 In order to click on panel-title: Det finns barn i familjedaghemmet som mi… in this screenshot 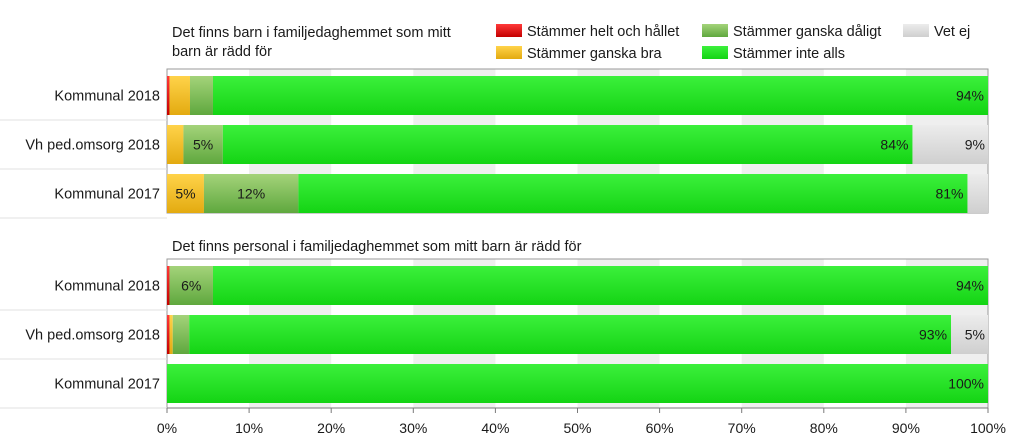, I will do `click(311, 33)`.